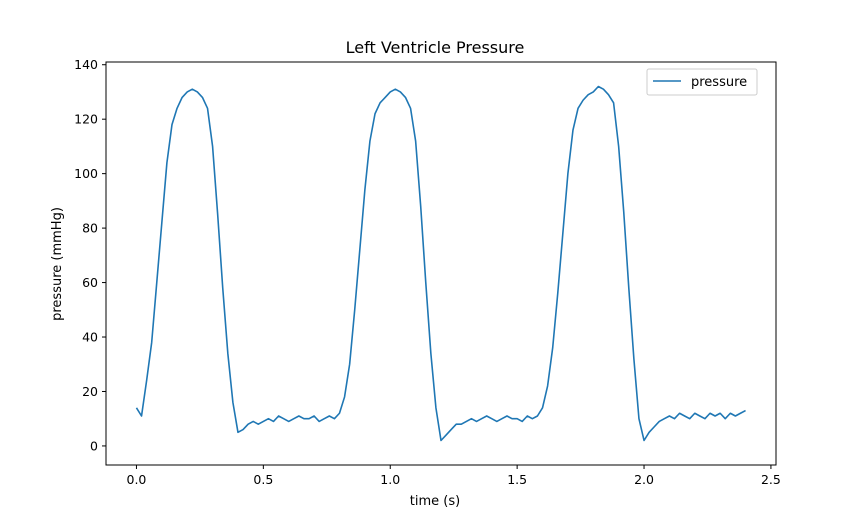 The width and height of the screenshot is (848, 523). What do you see at coordinates (517, 479) in the screenshot?
I see `x-tick-label: 1.5` at bounding box center [517, 479].